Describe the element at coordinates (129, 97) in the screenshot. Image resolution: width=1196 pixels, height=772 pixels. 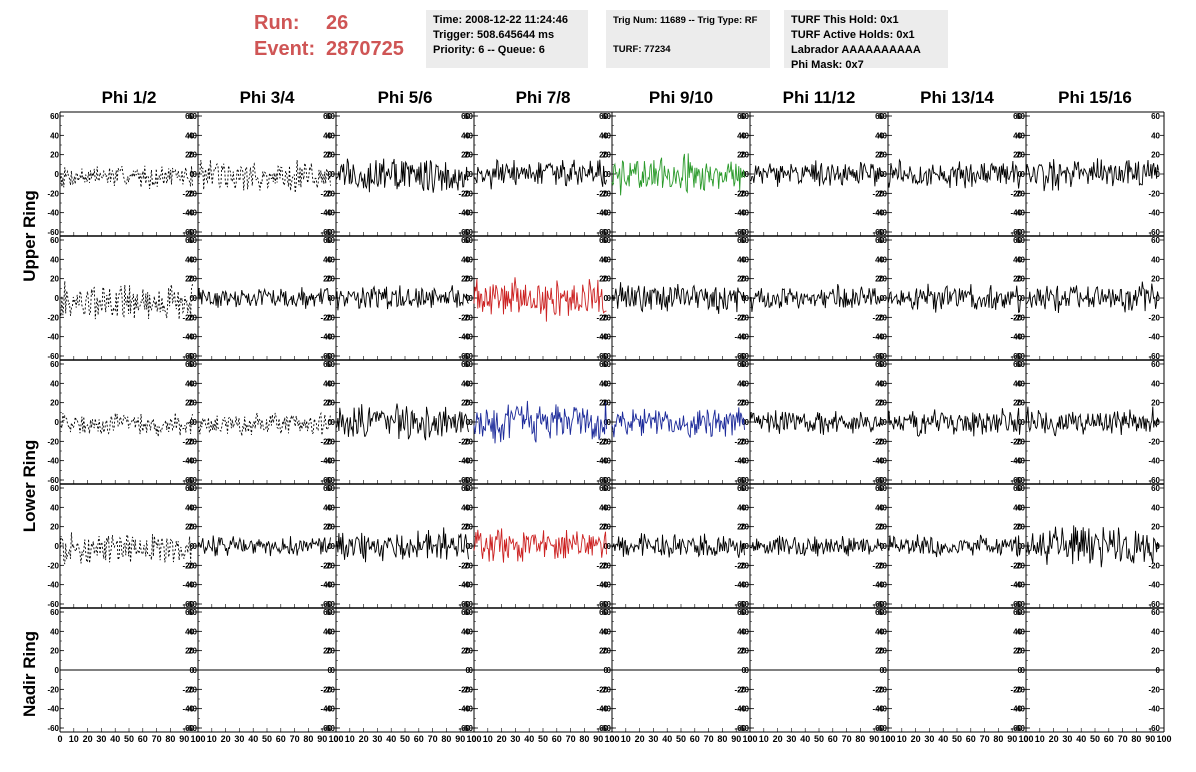
I see `column-header-phi-1-2: Phi 1/2` at that location.